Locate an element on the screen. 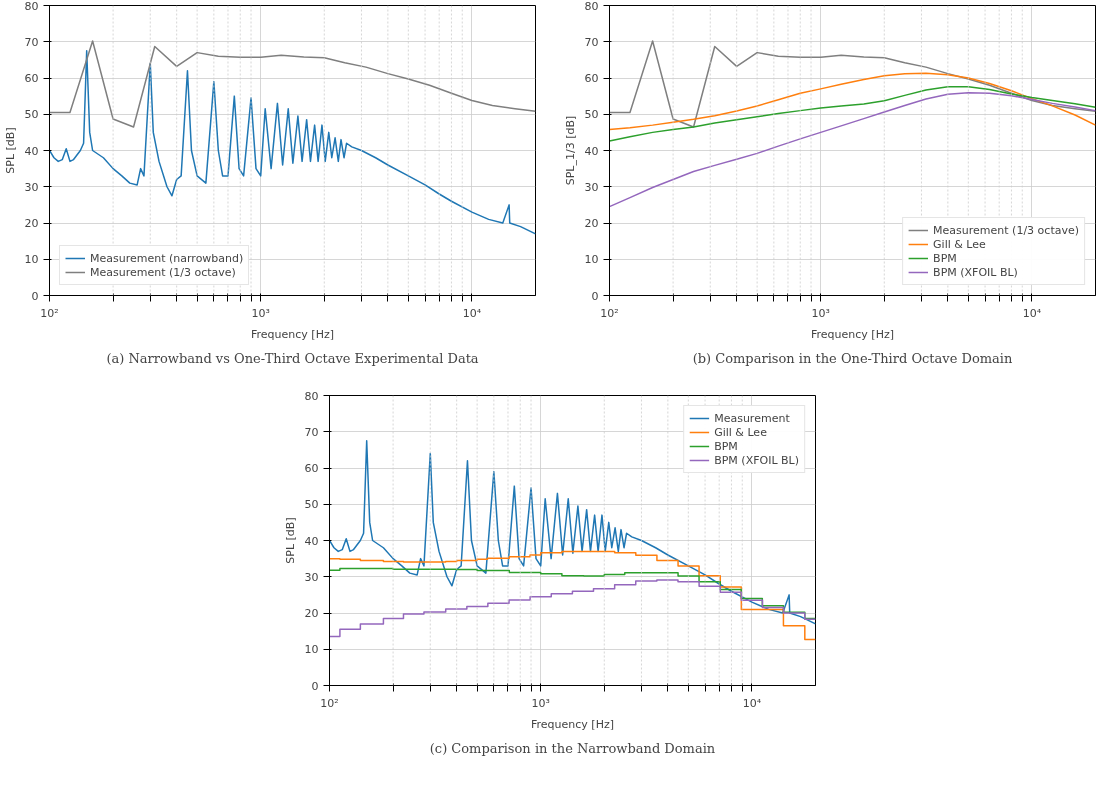  text: (b) Comparison in the One-Third Octave Domain is located at coordinates (852, 358).